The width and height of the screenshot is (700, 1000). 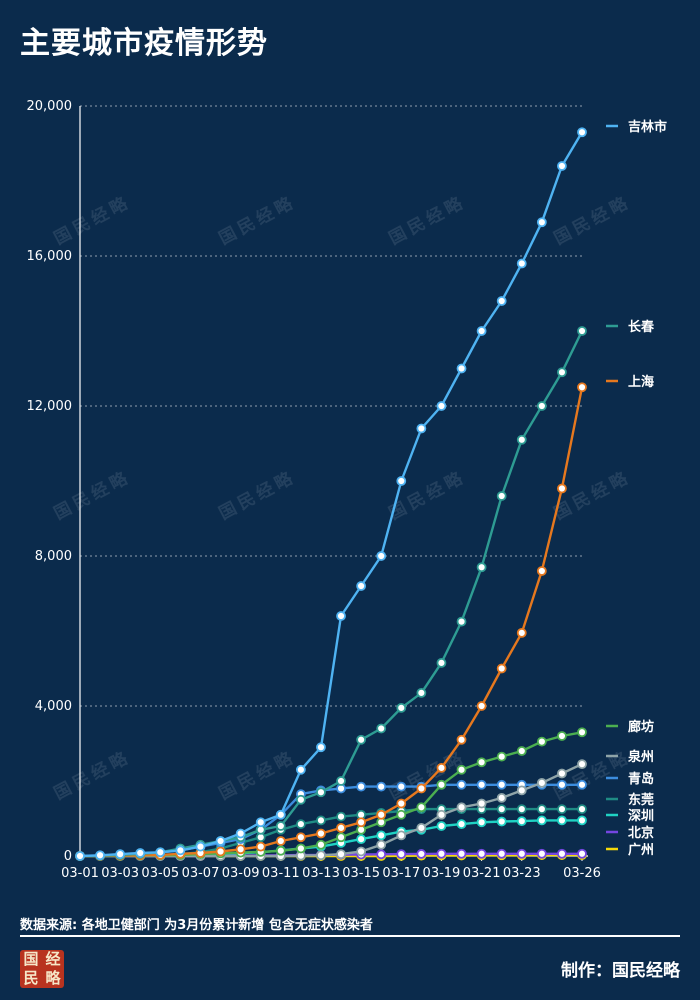 I want to click on x-tick-label: 03-17, so click(x=401, y=873).